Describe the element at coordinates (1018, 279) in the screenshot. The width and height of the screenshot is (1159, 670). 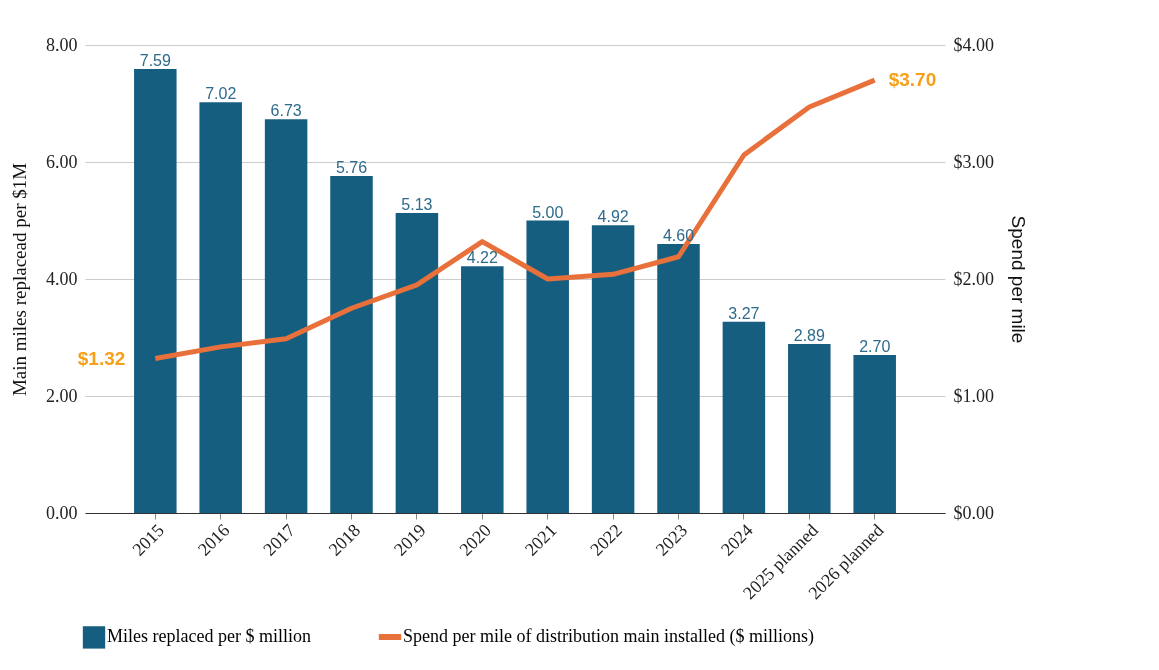
I see `y2-axis-title: Spend per mile` at that location.